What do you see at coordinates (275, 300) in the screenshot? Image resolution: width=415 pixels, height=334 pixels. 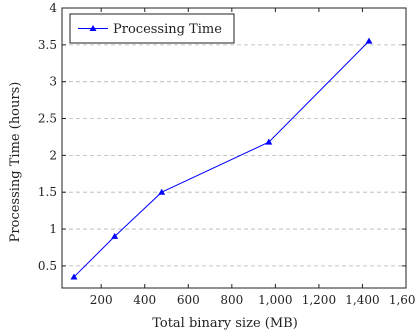 I see `x-tick-label: 1,000` at bounding box center [275, 300].